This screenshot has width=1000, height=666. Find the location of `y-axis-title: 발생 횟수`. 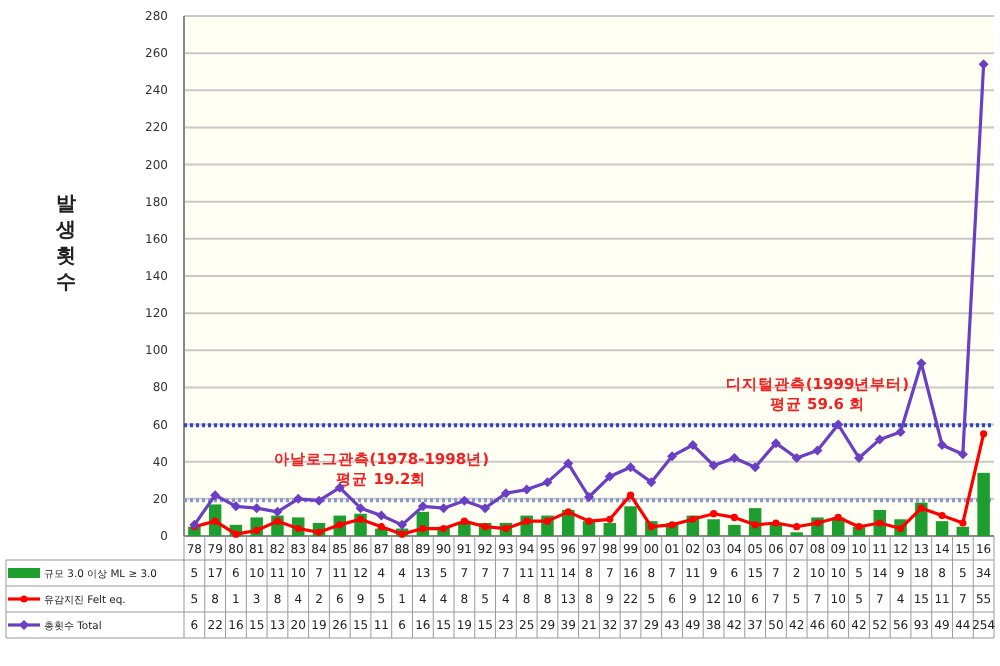

y-axis-title: 발생 횟수 is located at coordinates (65, 244).